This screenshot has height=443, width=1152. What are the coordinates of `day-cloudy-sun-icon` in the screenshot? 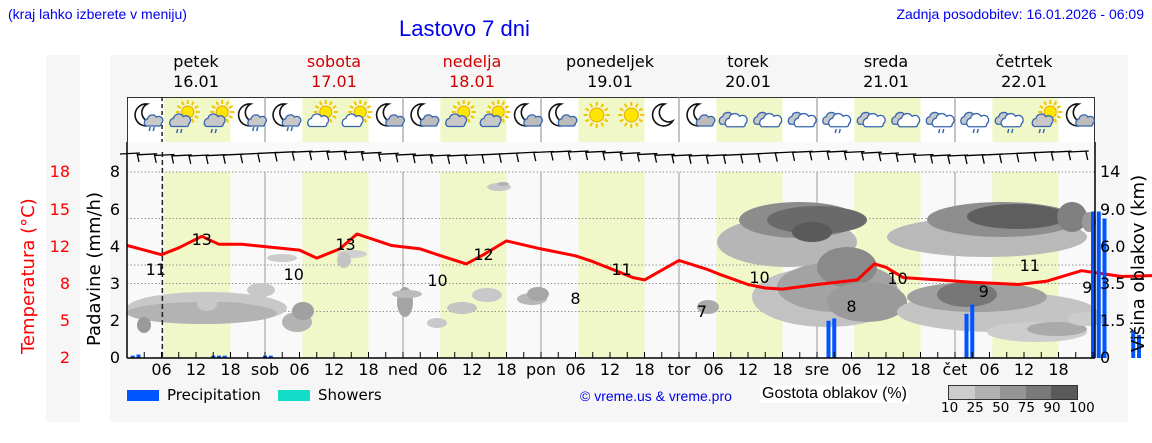 It's located at (495, 114).